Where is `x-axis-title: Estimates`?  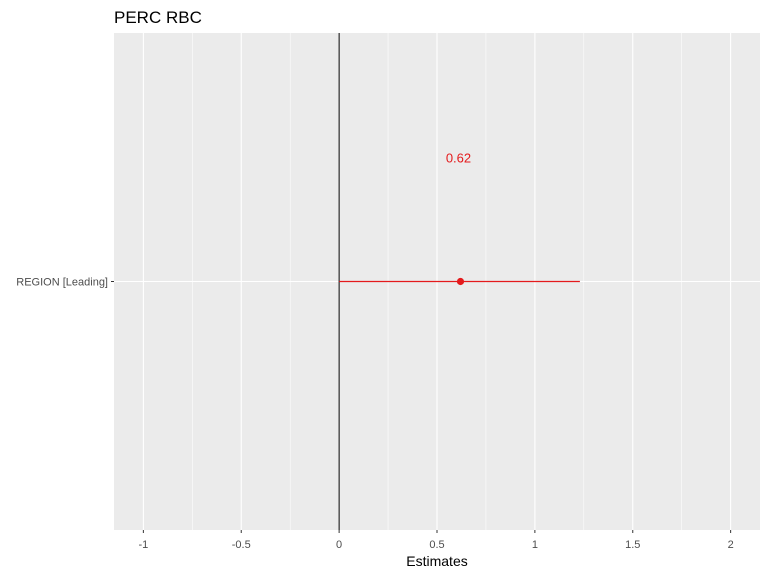
x-axis-title: Estimates is located at coordinates (436, 561).